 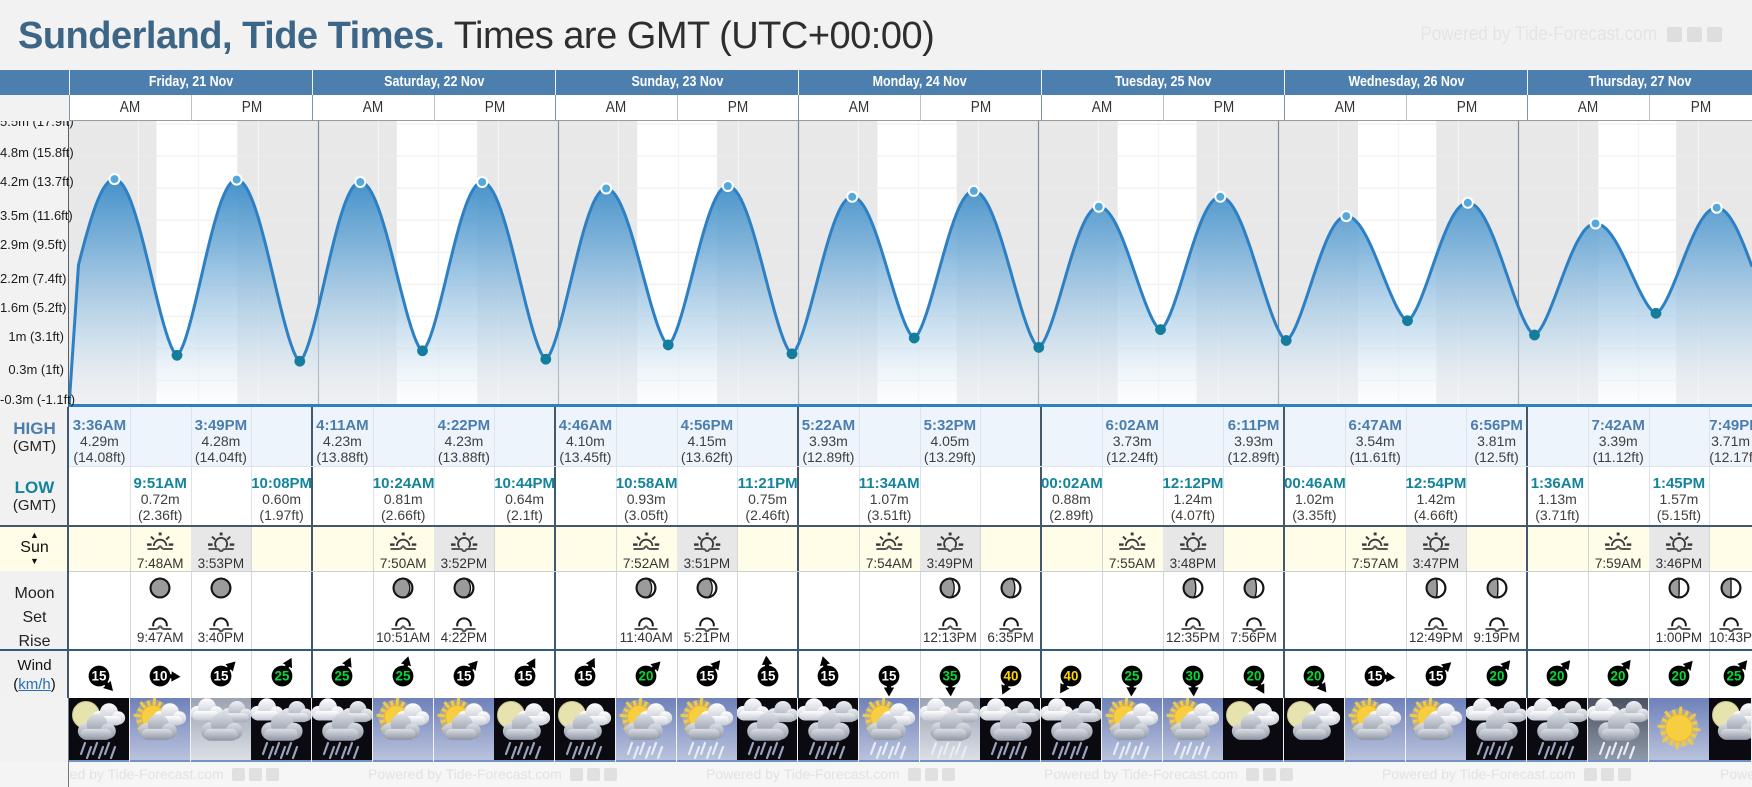 I want to click on svg-text: 10, so click(x=160, y=676).